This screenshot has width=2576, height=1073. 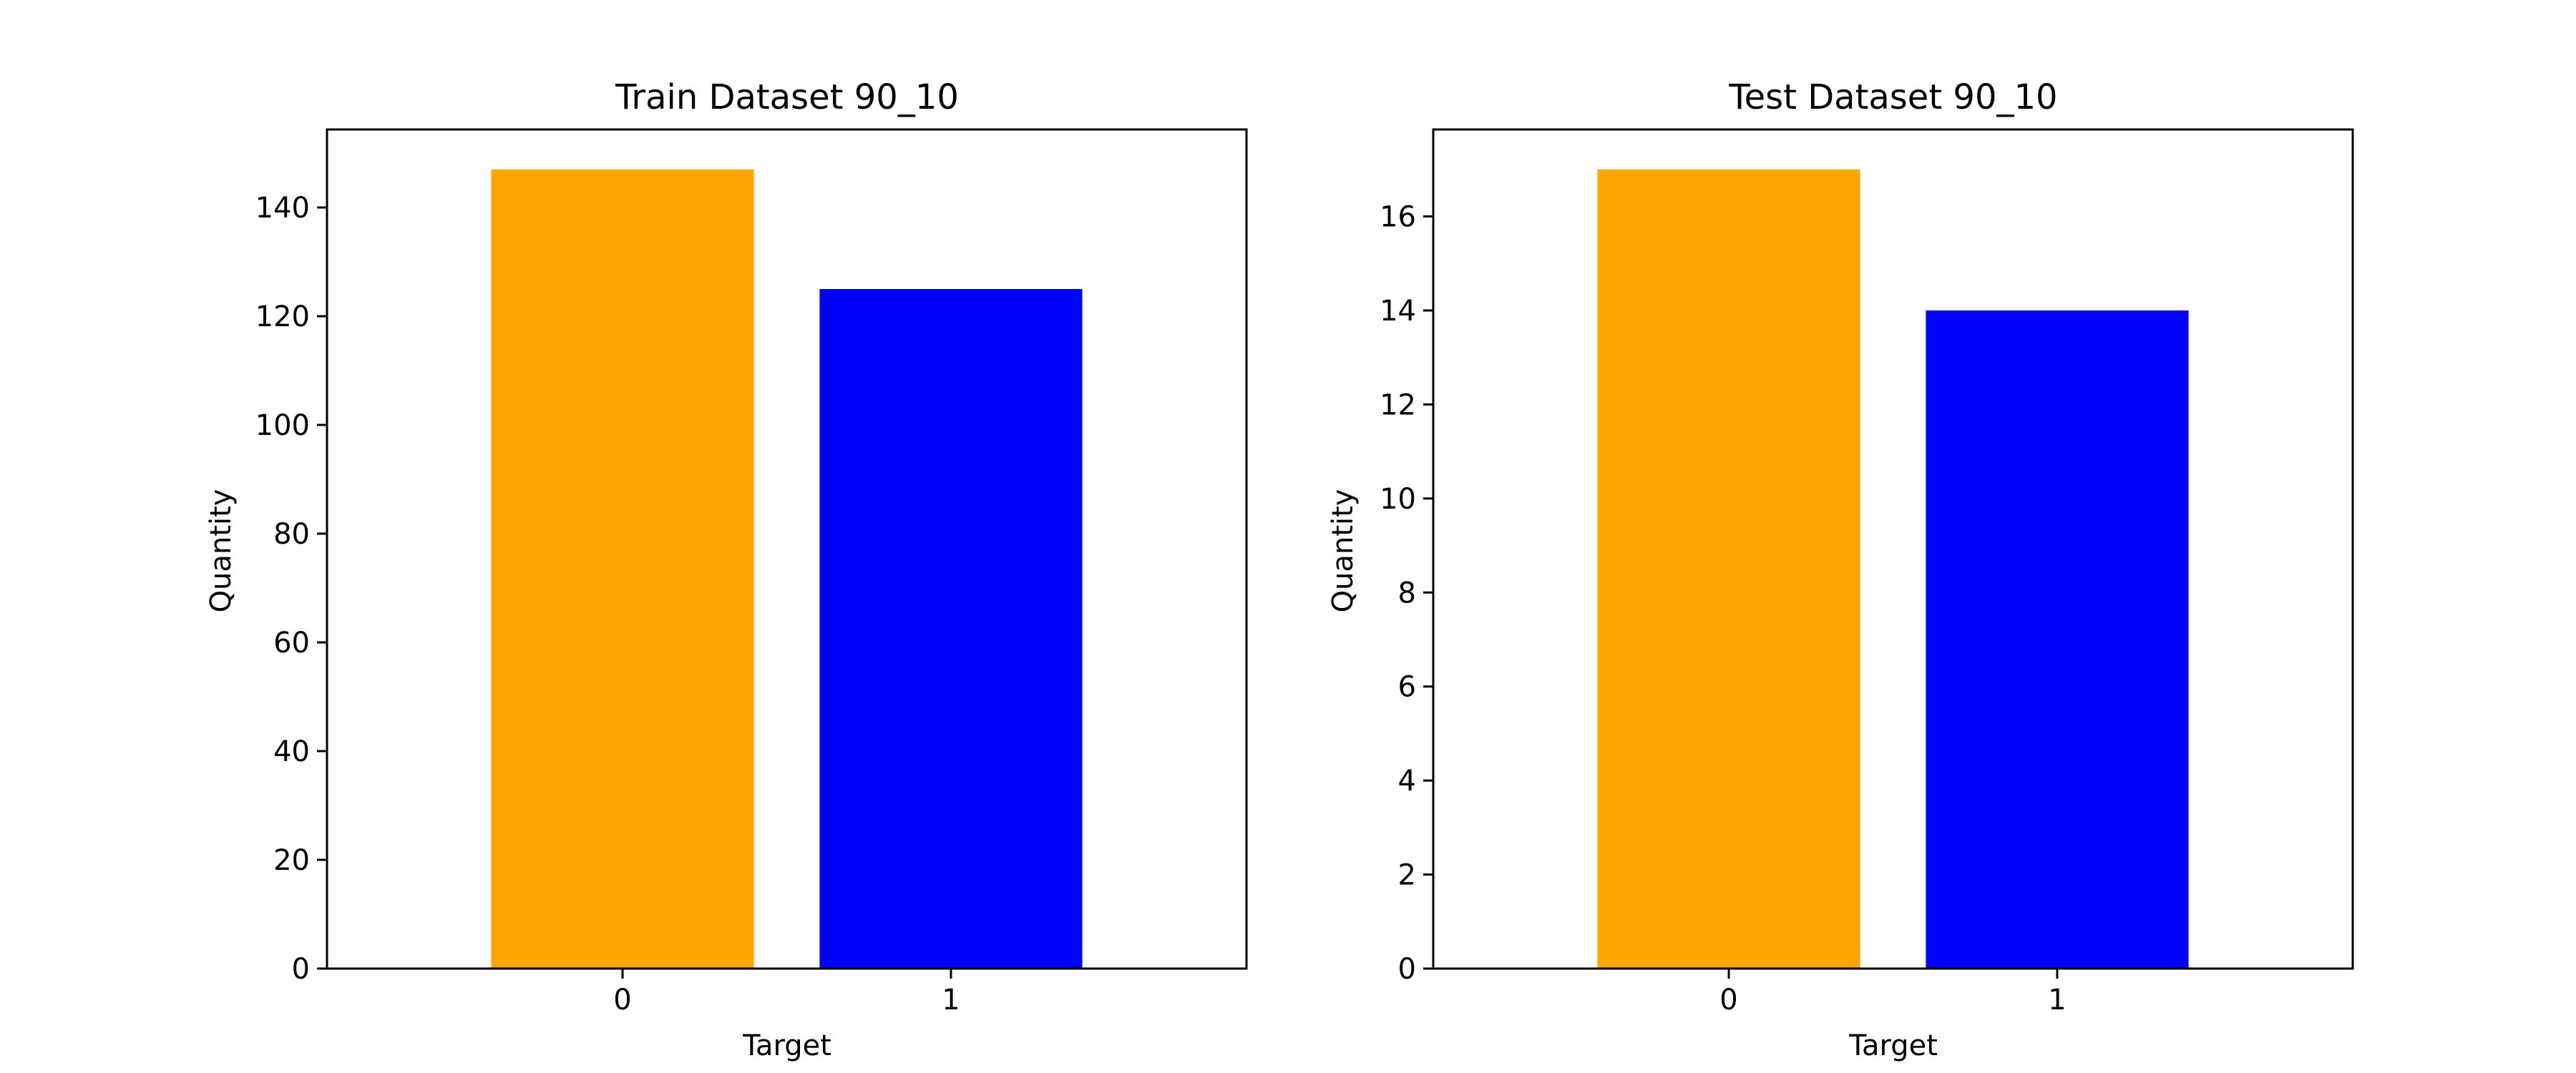 What do you see at coordinates (1398, 404) in the screenshot?
I see `test-y-tick-label: 12` at bounding box center [1398, 404].